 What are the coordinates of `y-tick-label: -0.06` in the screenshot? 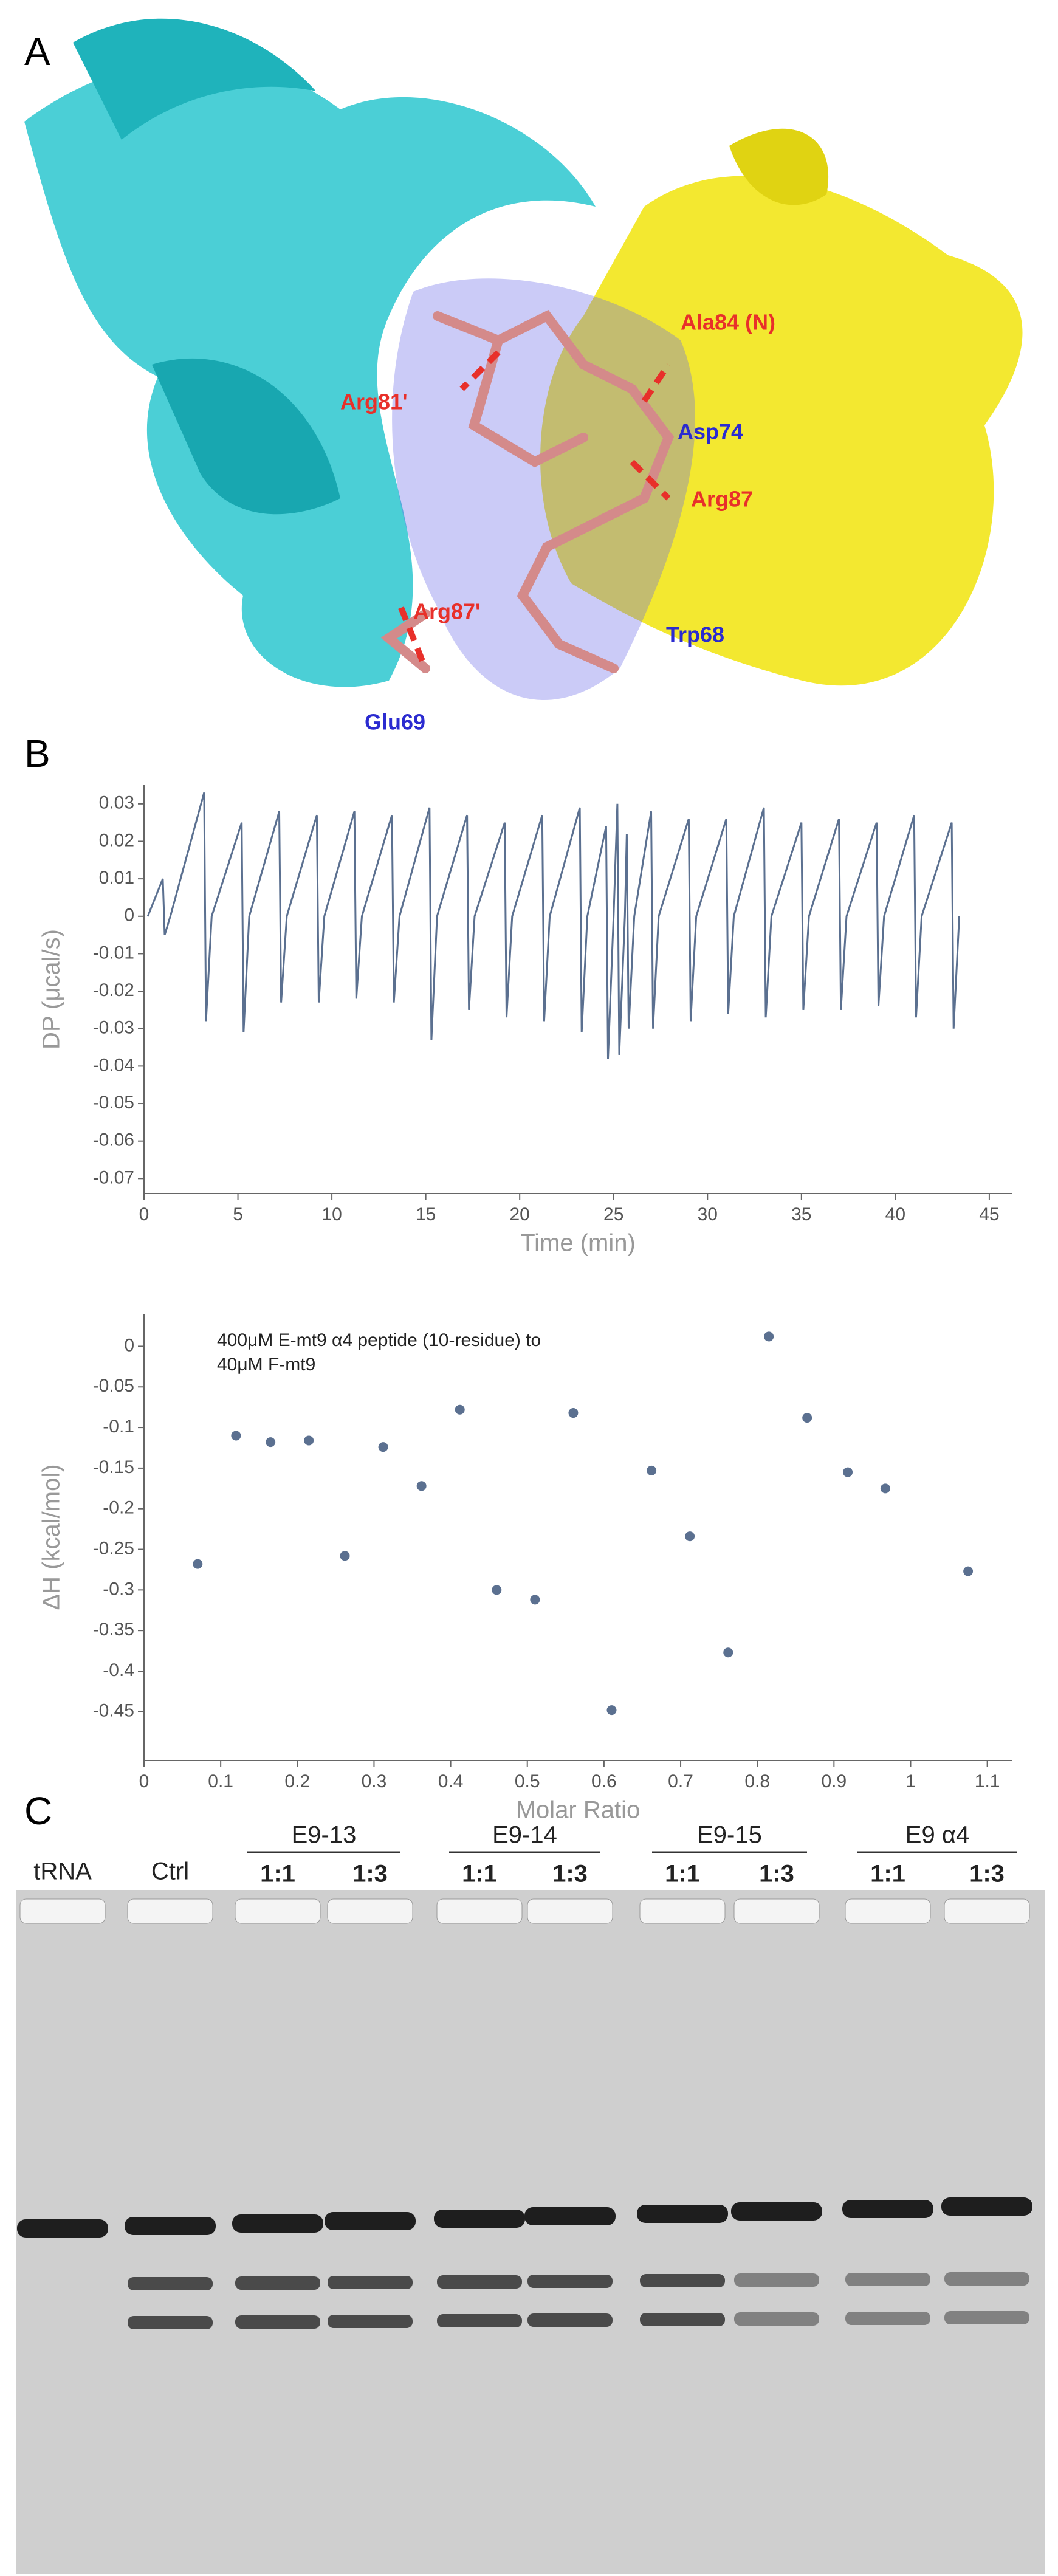 It's located at (113, 1140).